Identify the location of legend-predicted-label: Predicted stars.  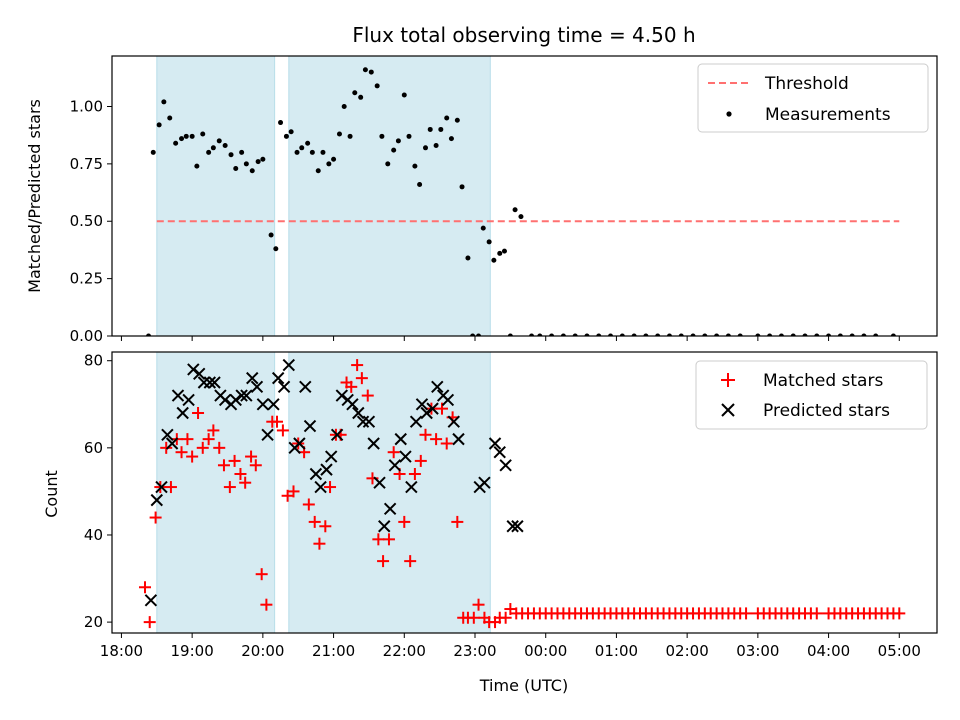
(826, 411).